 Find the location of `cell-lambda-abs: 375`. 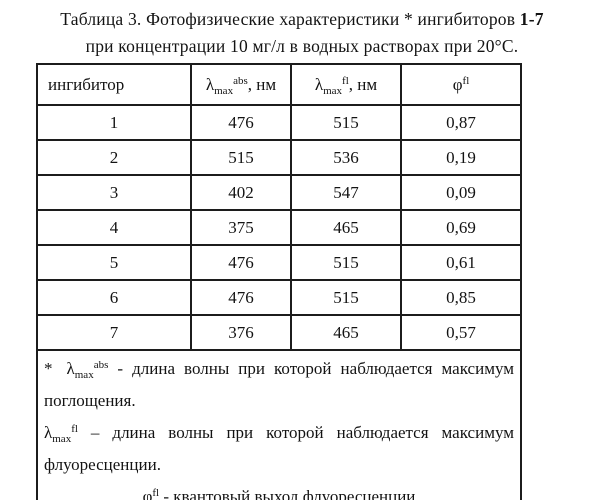

cell-lambda-abs: 375 is located at coordinates (241, 227).